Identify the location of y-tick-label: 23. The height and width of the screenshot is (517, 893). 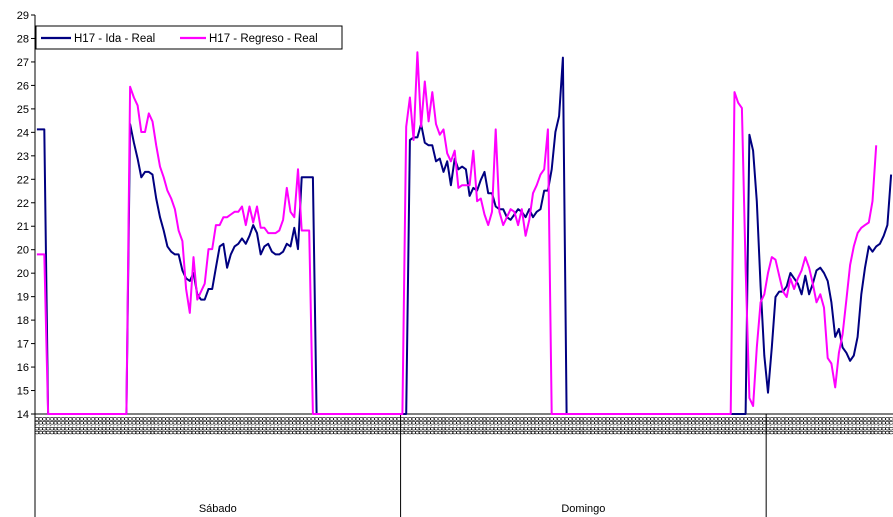
(23, 157).